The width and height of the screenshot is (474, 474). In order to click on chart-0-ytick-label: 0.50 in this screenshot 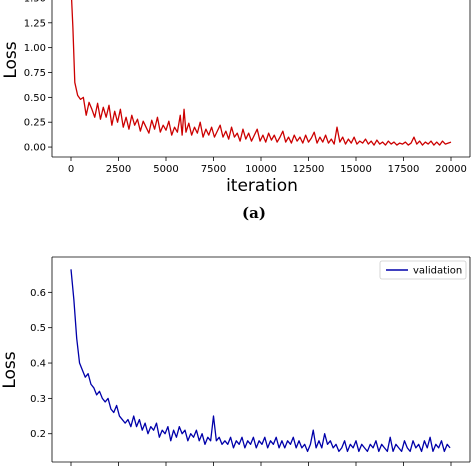, I will do `click(35, 98)`.